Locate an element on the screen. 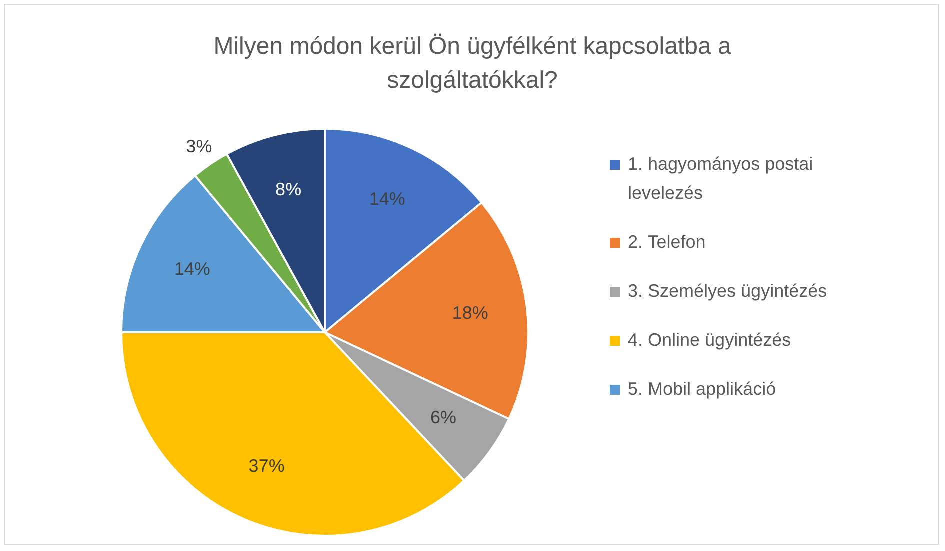 This screenshot has height=551, width=945. data-label: 3% is located at coordinates (199, 146).